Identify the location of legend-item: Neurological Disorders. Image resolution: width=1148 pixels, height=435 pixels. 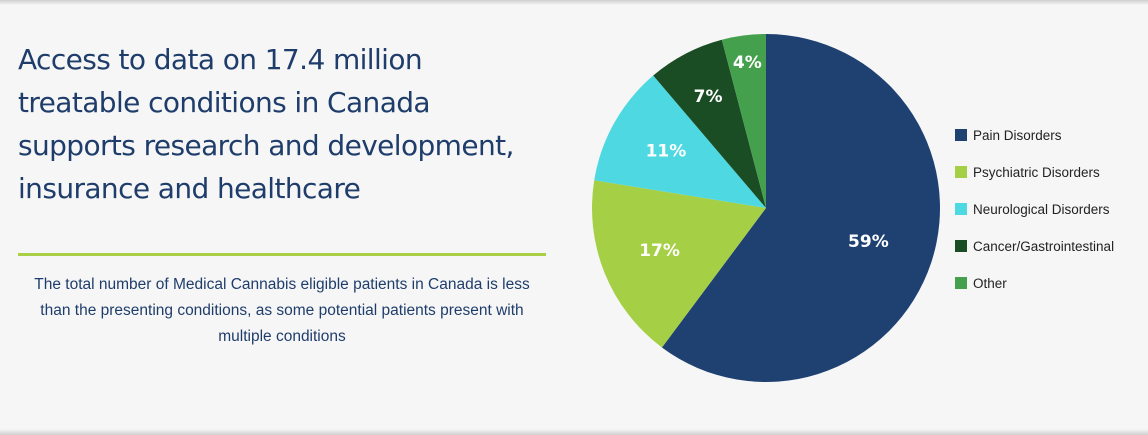
(1034, 209).